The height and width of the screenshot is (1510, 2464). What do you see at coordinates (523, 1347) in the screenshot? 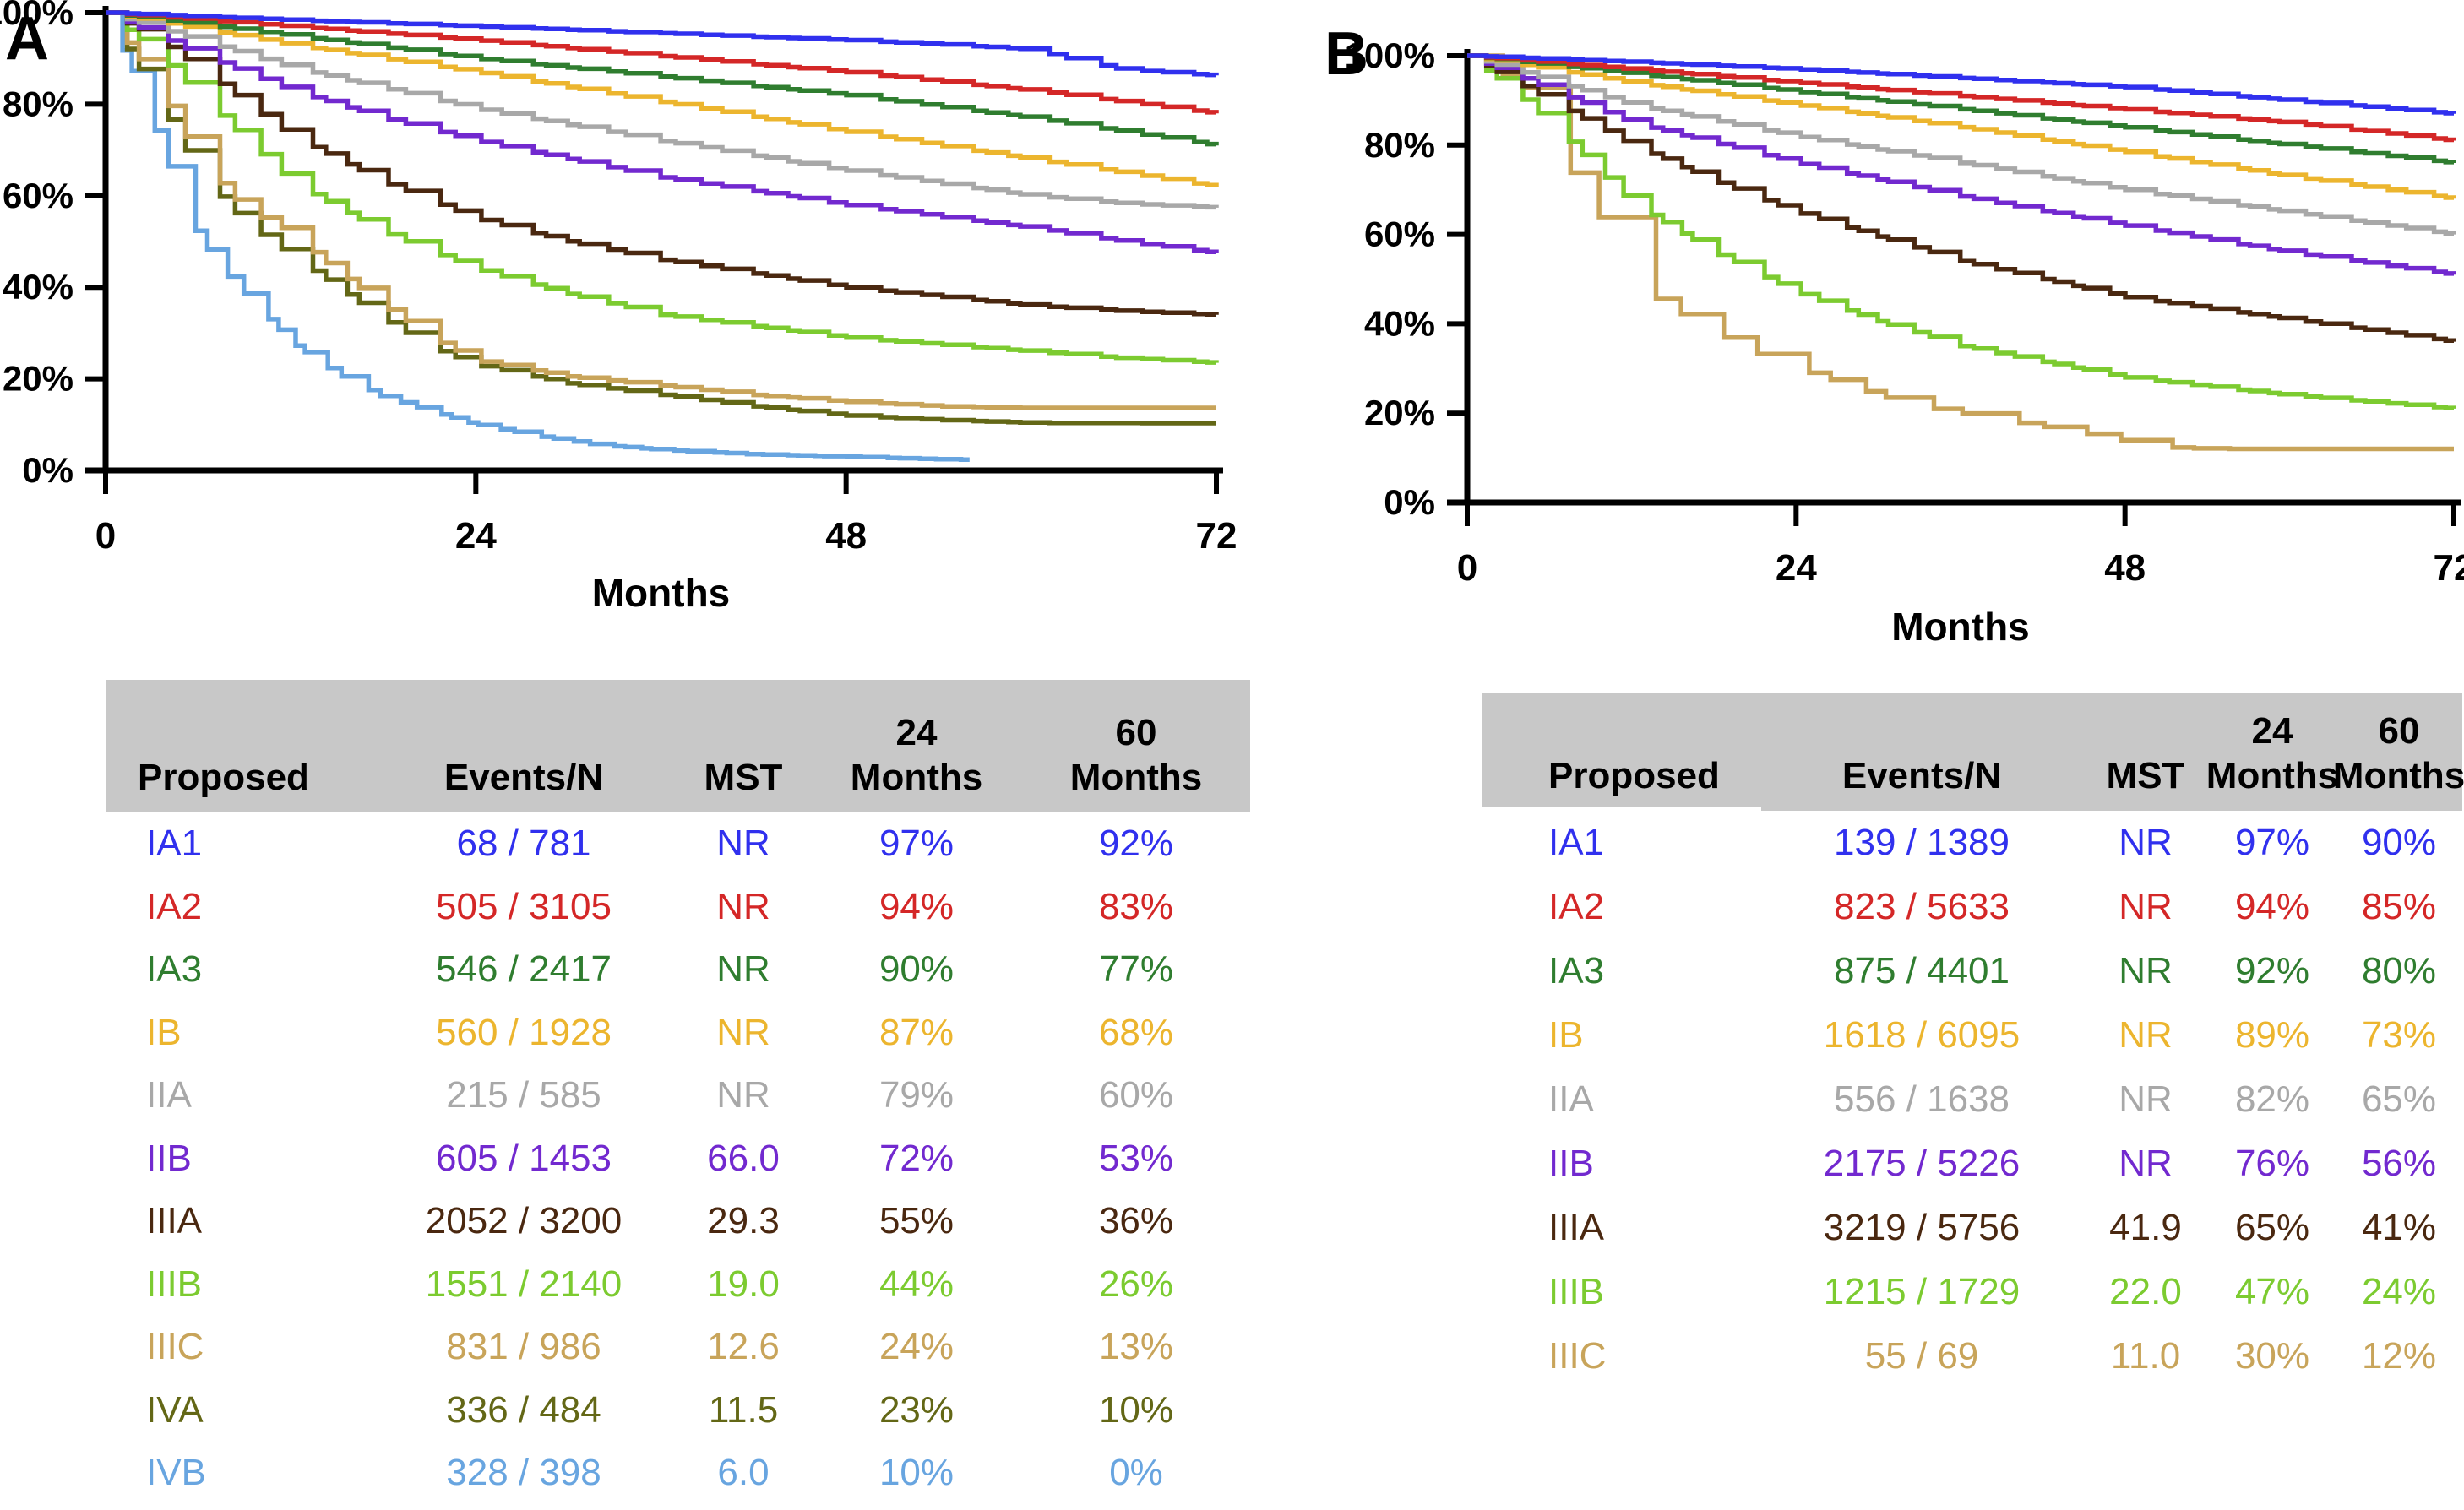
I see `events-n-value: 831 / 986` at bounding box center [523, 1347].